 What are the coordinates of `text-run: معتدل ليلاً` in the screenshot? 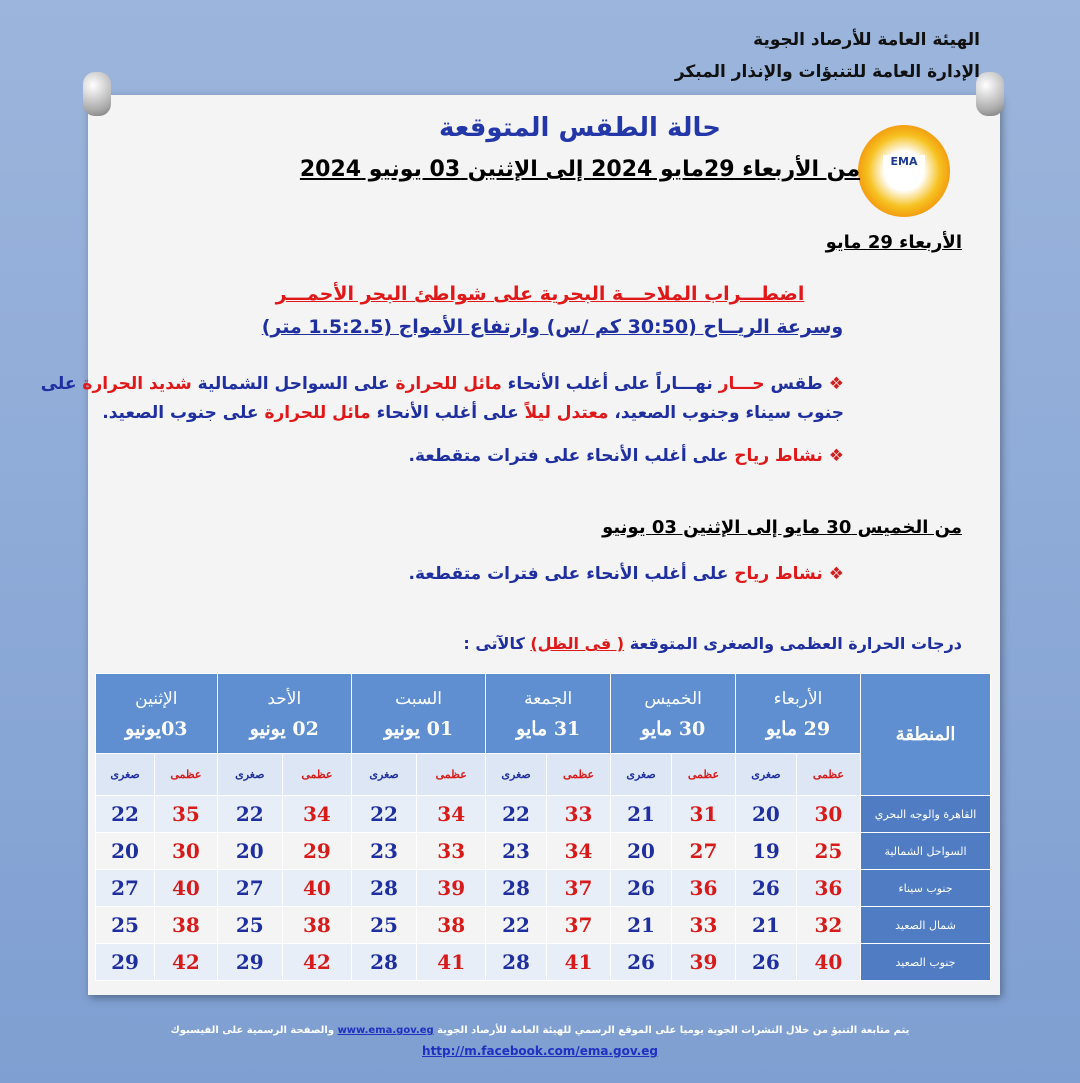 It's located at (566, 413).